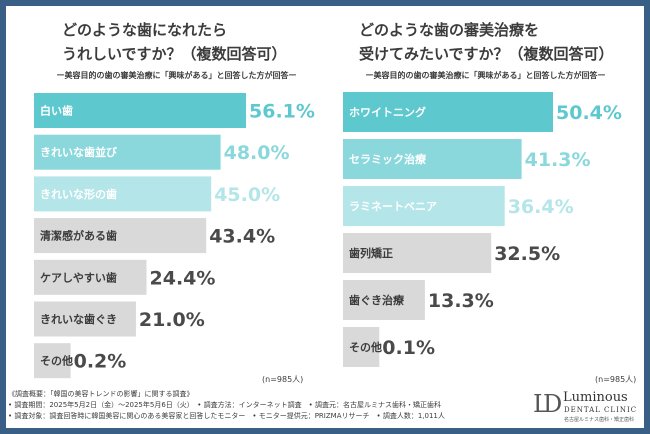 This screenshot has height=434, width=650. I want to click on left-chart-value-label: 0.2%, so click(100, 362).